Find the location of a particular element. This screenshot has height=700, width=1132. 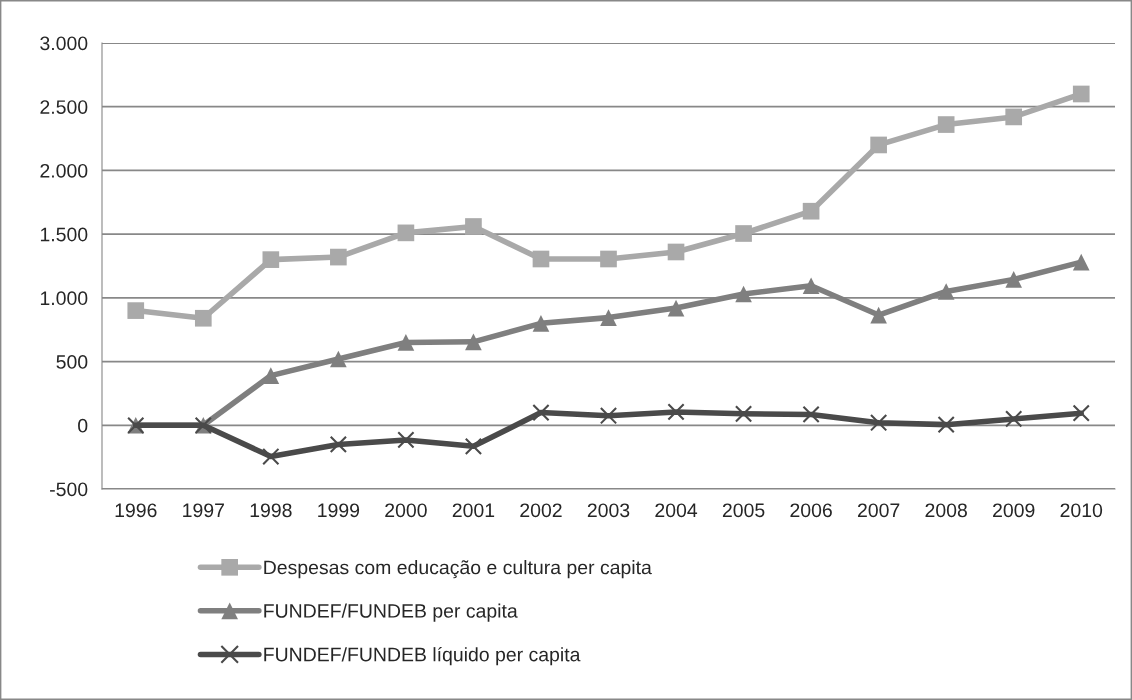

x-tick-label: 2009 is located at coordinates (1014, 510).